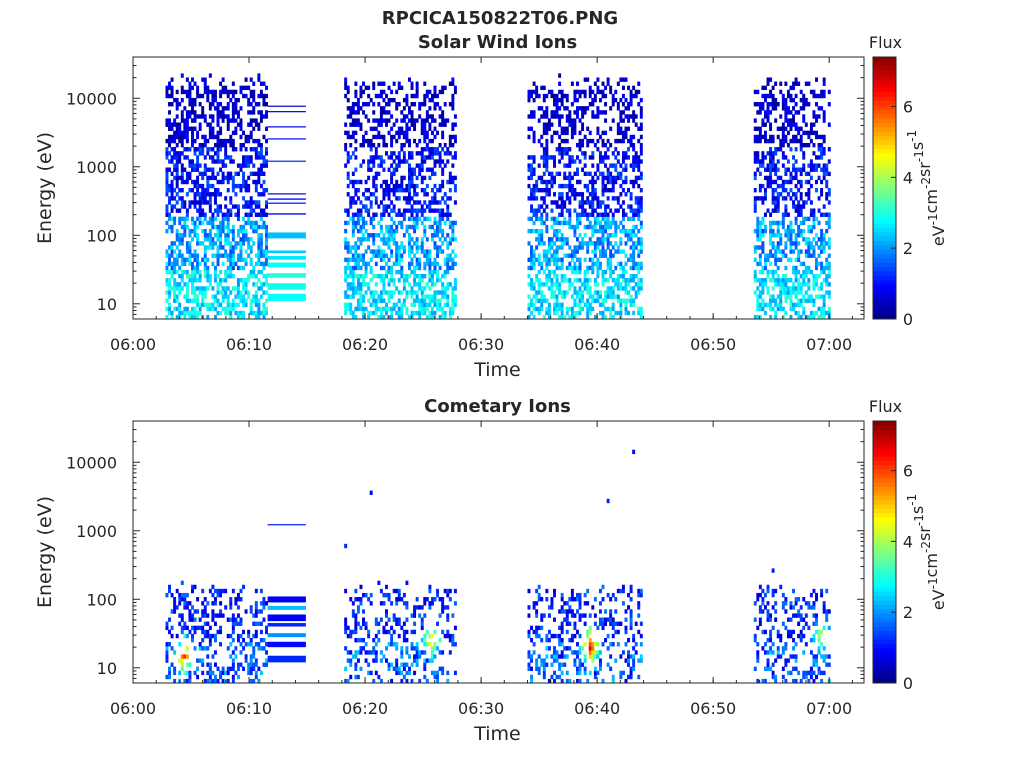  I want to click on colorbar-tick-label: 2, so click(908, 248).